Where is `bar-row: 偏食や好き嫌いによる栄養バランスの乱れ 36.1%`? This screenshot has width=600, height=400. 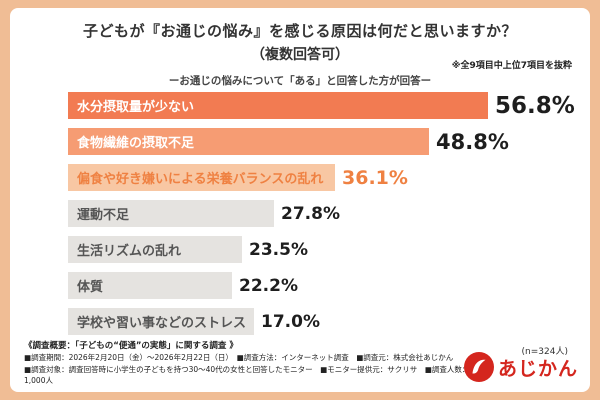
bar-row: 偏食や好き嫌いによる栄養バランスの乱れ 36.1% is located at coordinates (321, 177).